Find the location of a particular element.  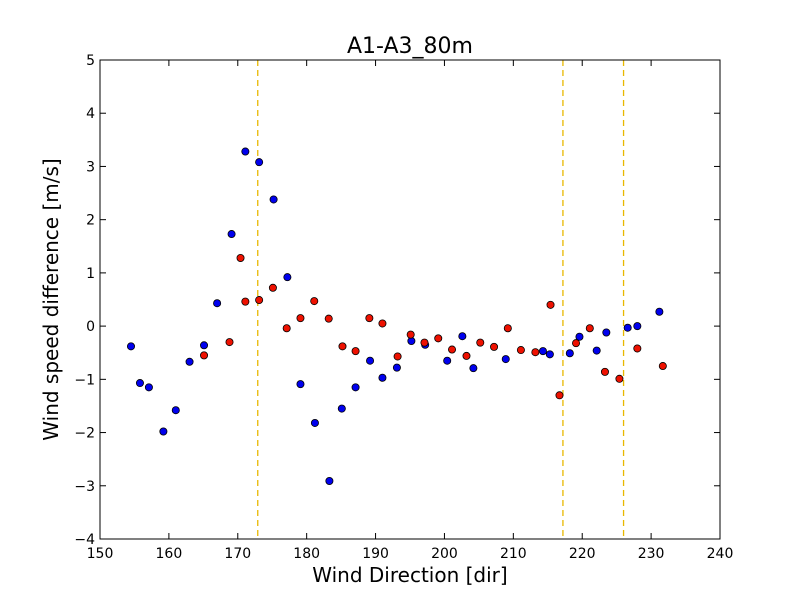

x-tick-label: 150 is located at coordinates (100, 554).